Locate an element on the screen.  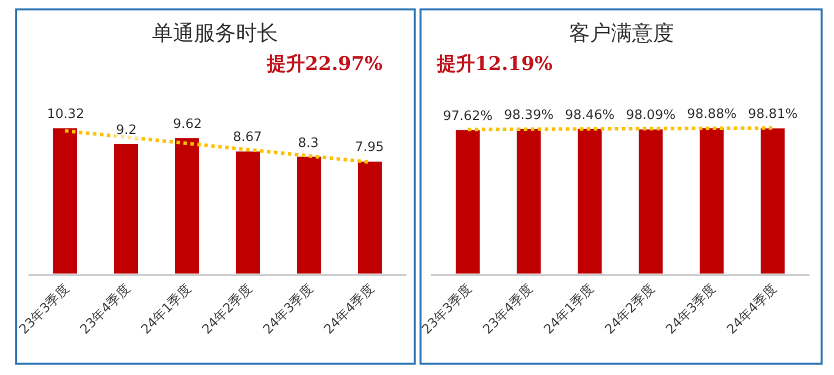
data-label: 98.39% is located at coordinates (529, 115).